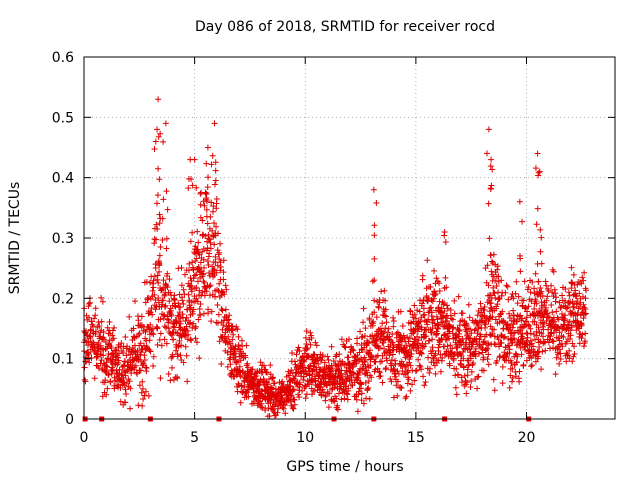  Describe the element at coordinates (63, 239) in the screenshot. I see `y-tick-label: 0.3` at that location.